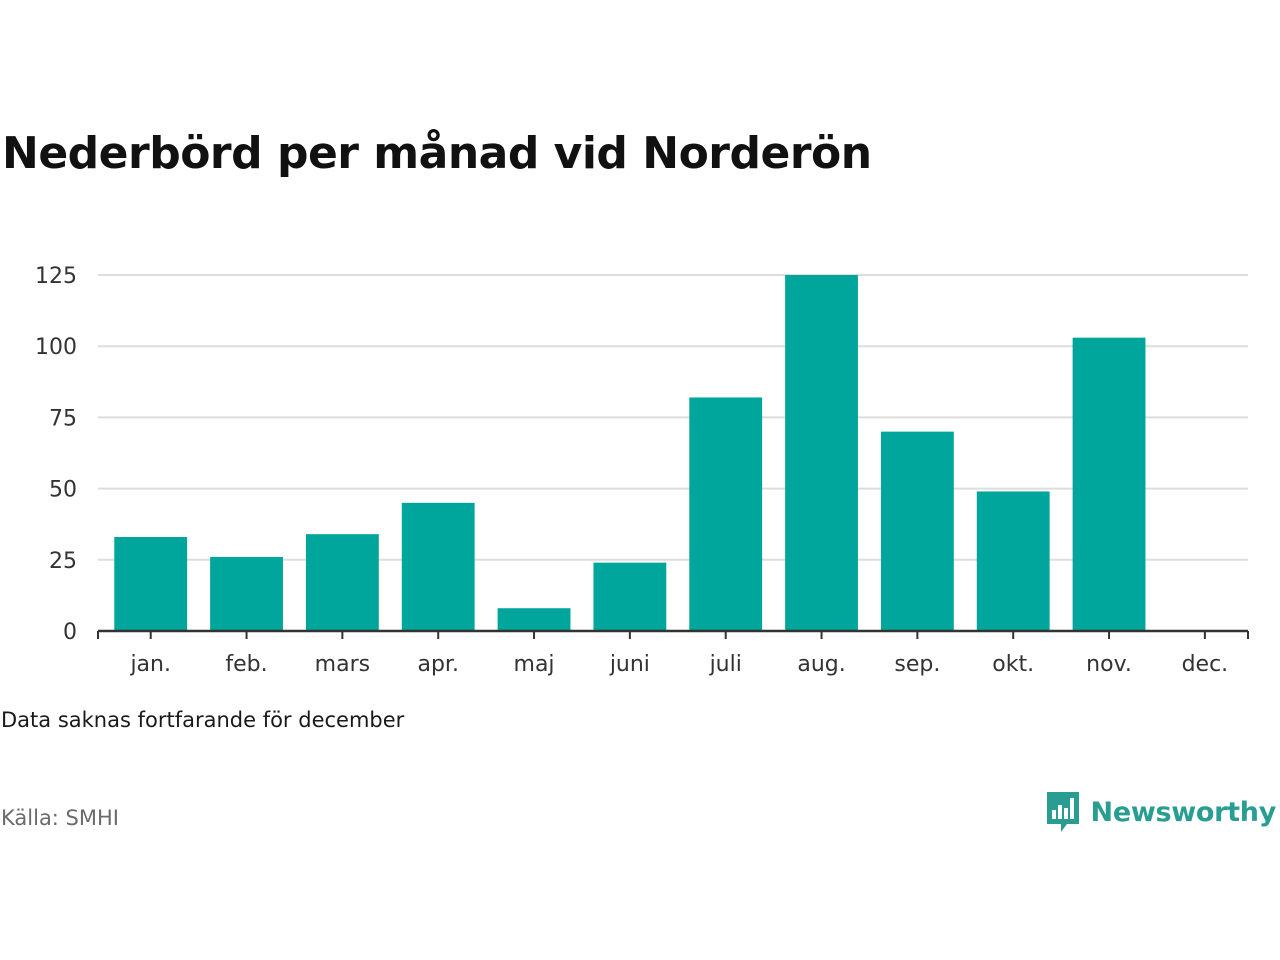 This screenshot has width=1280, height=960. What do you see at coordinates (1062, 812) in the screenshot?
I see `newsworthy-logo-icon` at bounding box center [1062, 812].